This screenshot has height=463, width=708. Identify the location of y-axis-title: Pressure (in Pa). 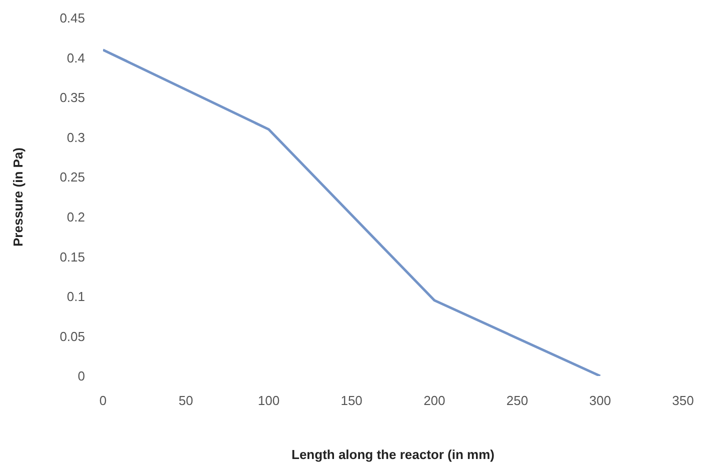
(18, 197).